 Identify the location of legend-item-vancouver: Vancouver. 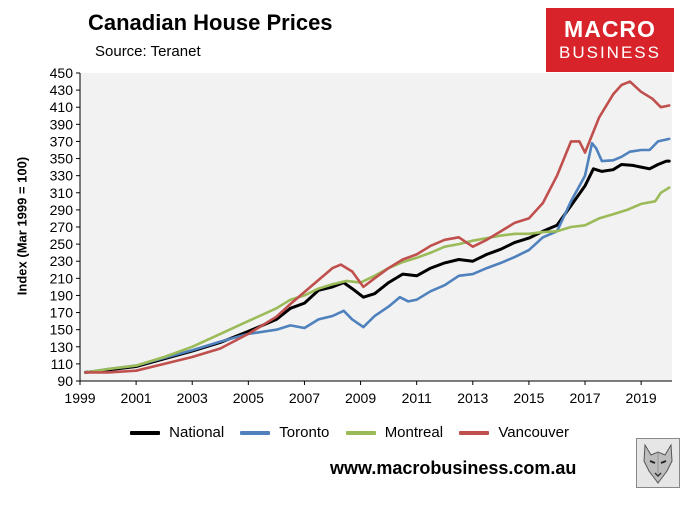
(514, 432).